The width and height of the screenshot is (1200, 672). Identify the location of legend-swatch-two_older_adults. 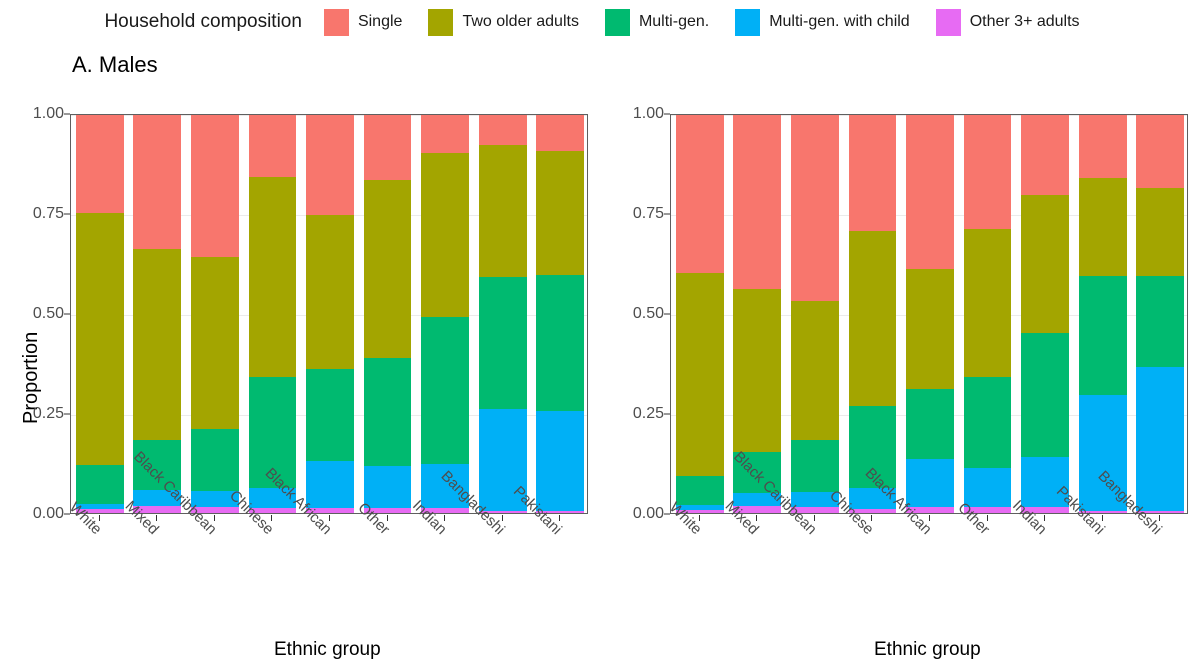
(441, 22).